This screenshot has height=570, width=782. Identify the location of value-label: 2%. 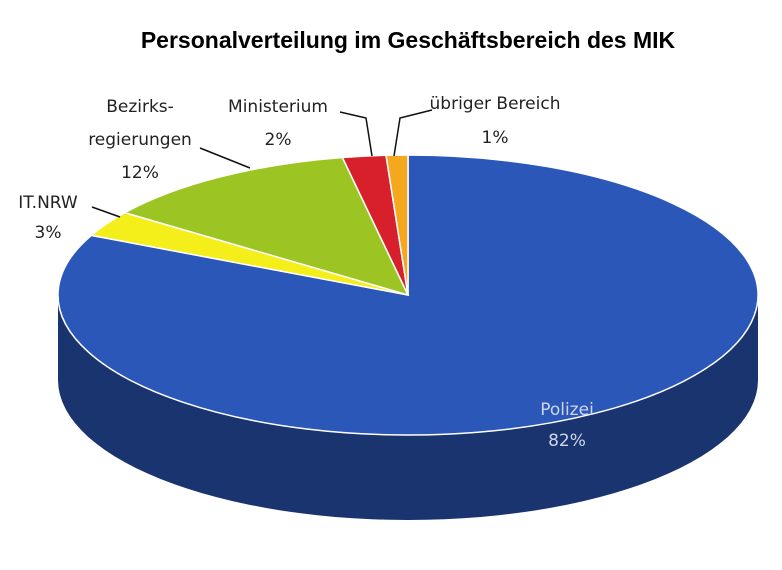
(278, 140).